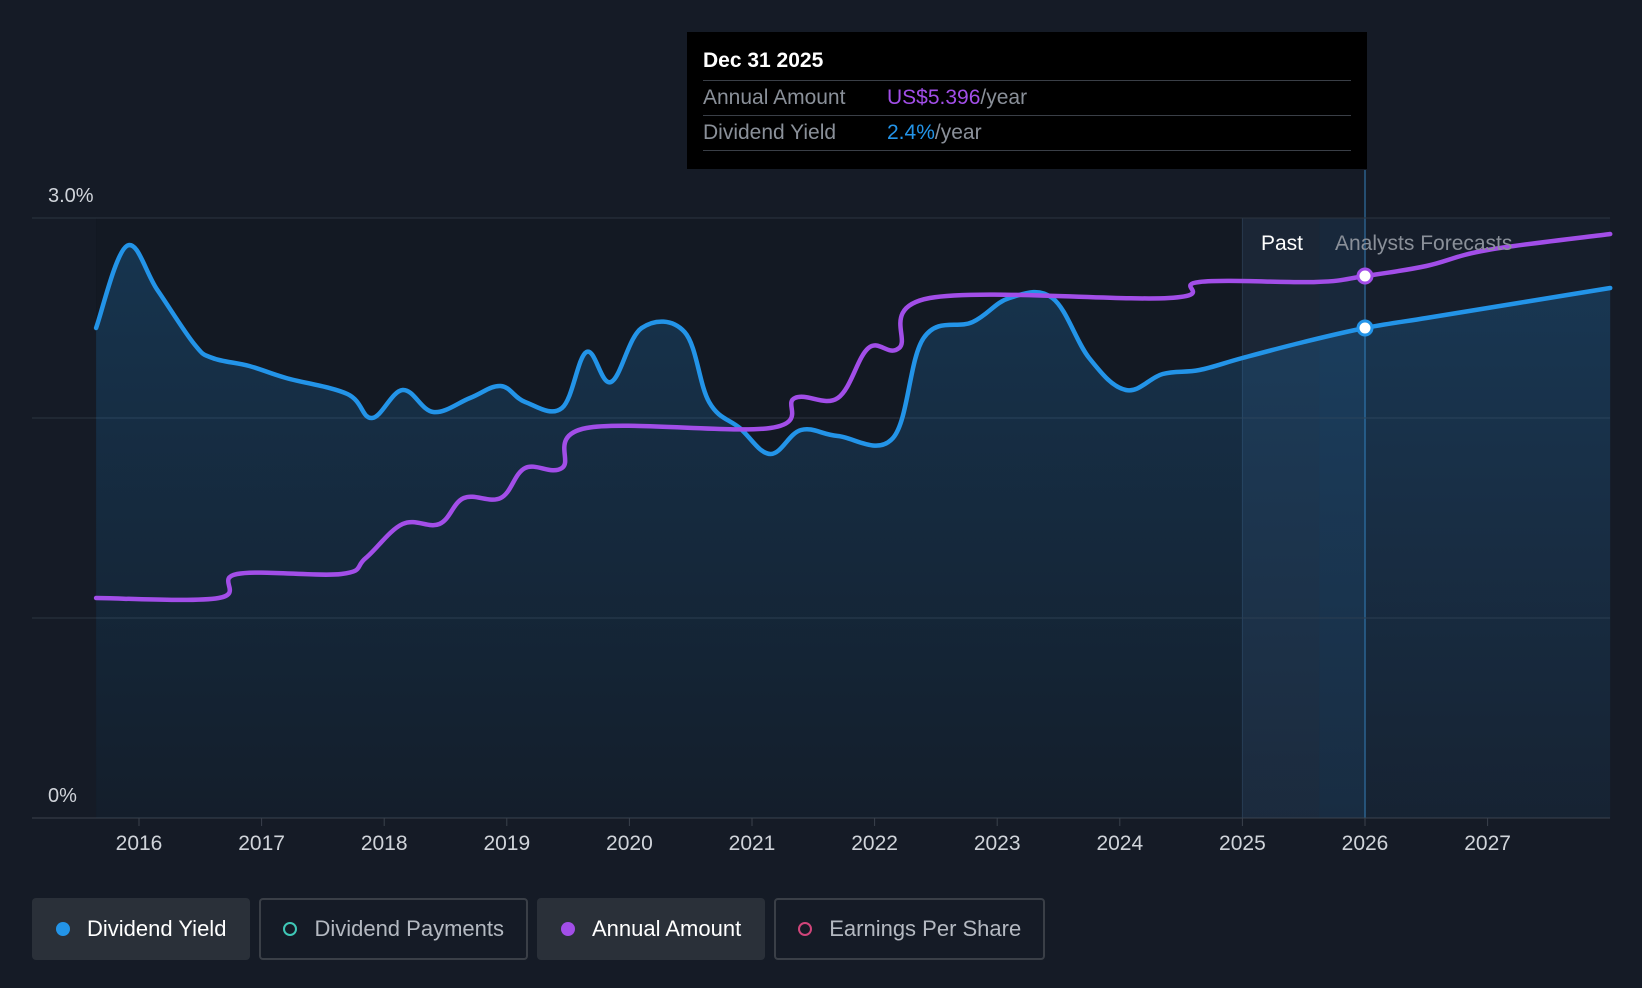 The image size is (1642, 988). I want to click on dividend-yield-marker, so click(1365, 328).